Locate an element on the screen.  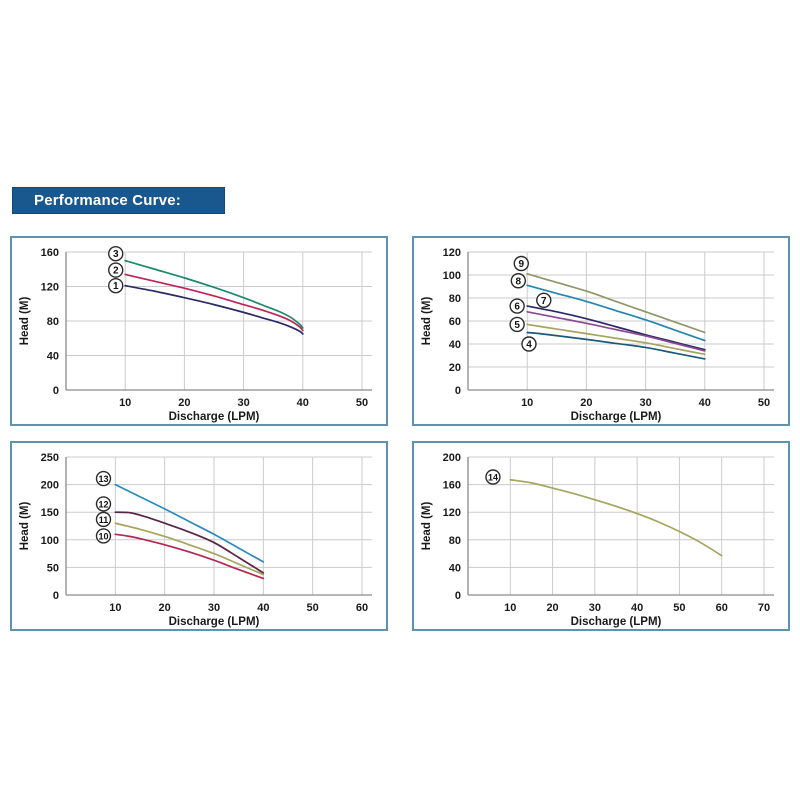
curve-badge-4: 4 is located at coordinates (529, 344).